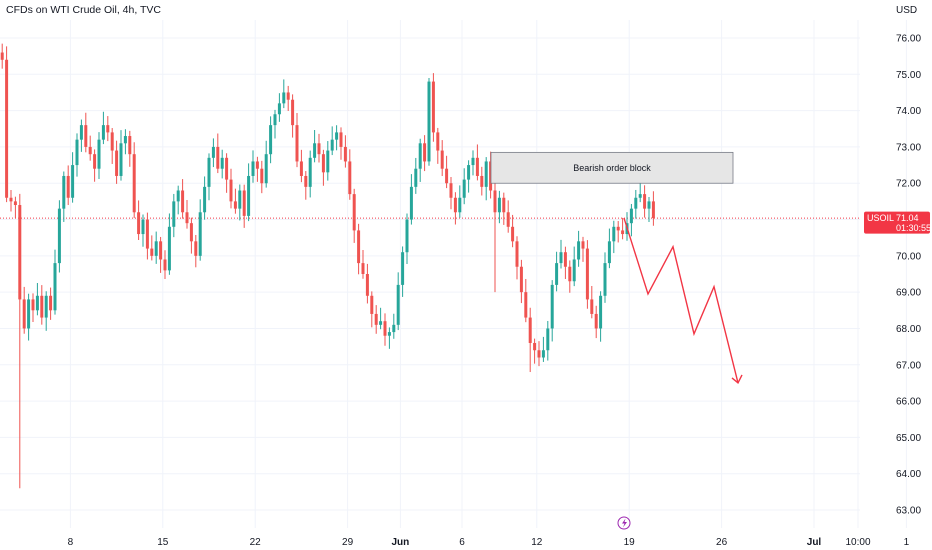  I want to click on y-tick-label: 68.00, so click(908, 329).